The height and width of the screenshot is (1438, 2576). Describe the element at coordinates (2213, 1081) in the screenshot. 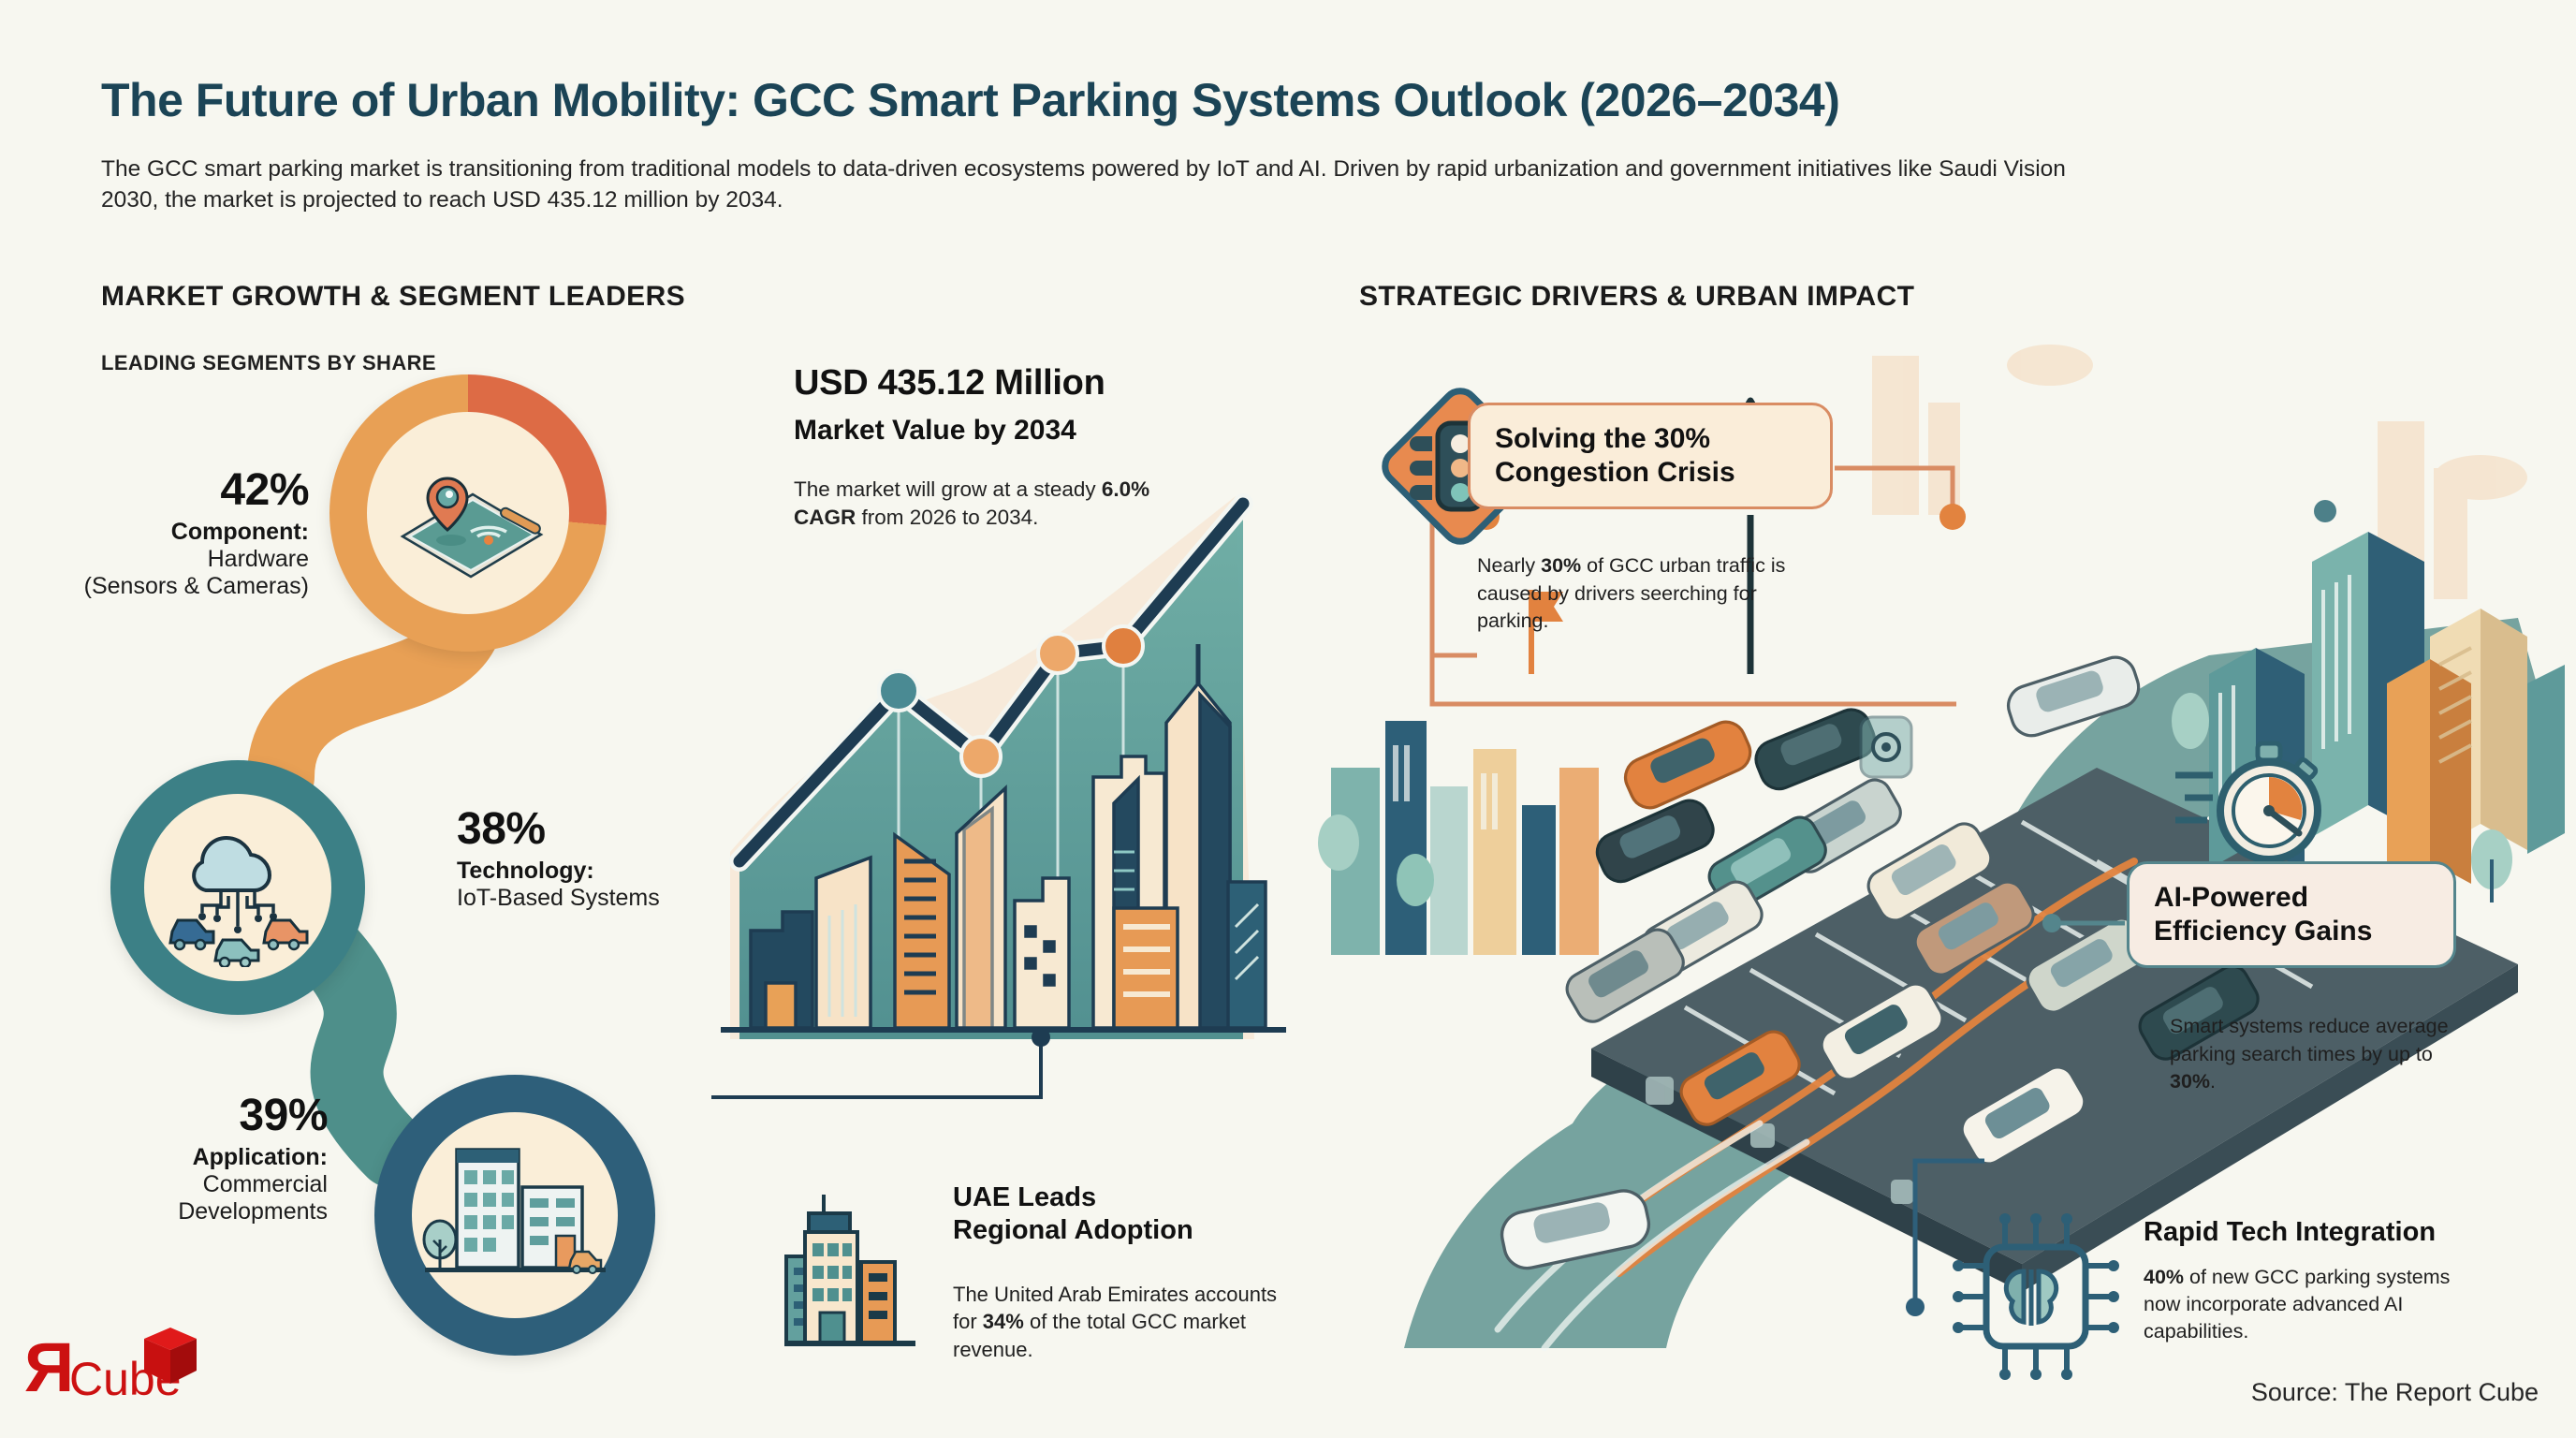

I see `ai-body-post: .` at that location.